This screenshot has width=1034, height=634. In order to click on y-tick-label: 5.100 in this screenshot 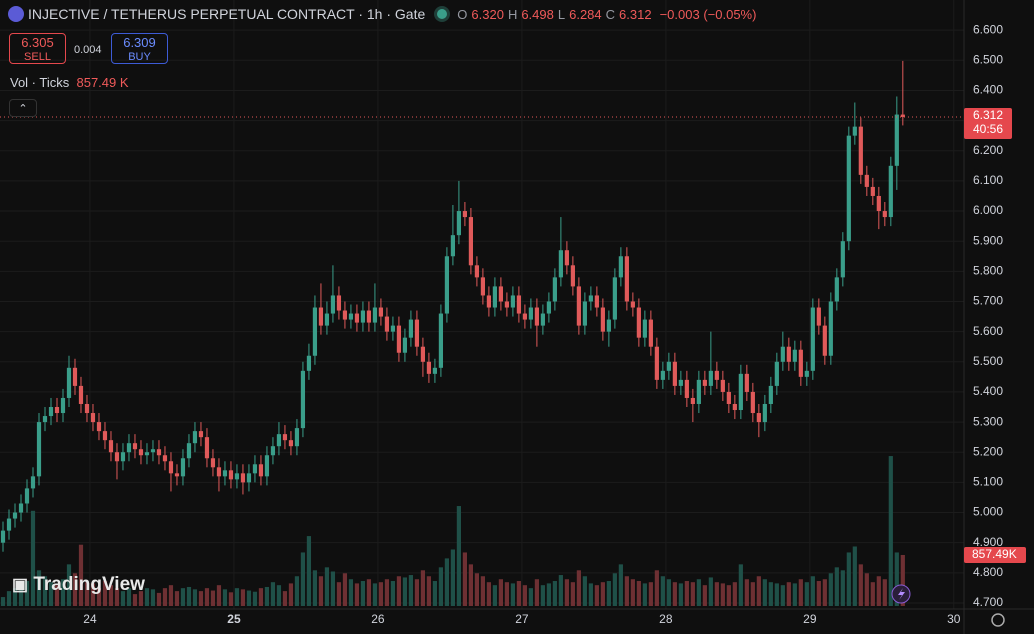, I will do `click(988, 482)`.